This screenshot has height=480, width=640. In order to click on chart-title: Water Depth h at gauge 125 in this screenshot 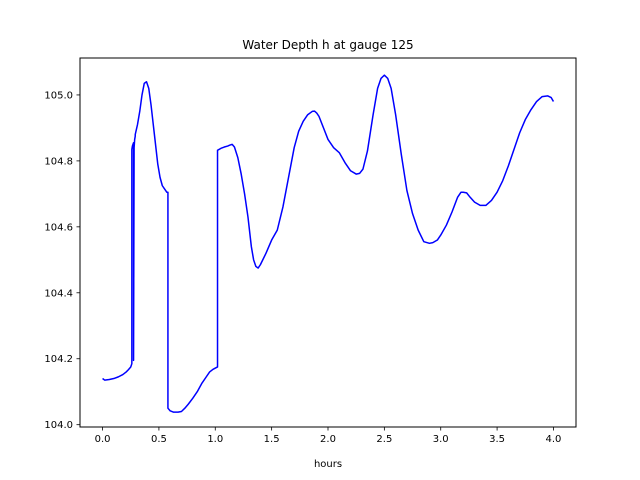, I will do `click(327, 45)`.